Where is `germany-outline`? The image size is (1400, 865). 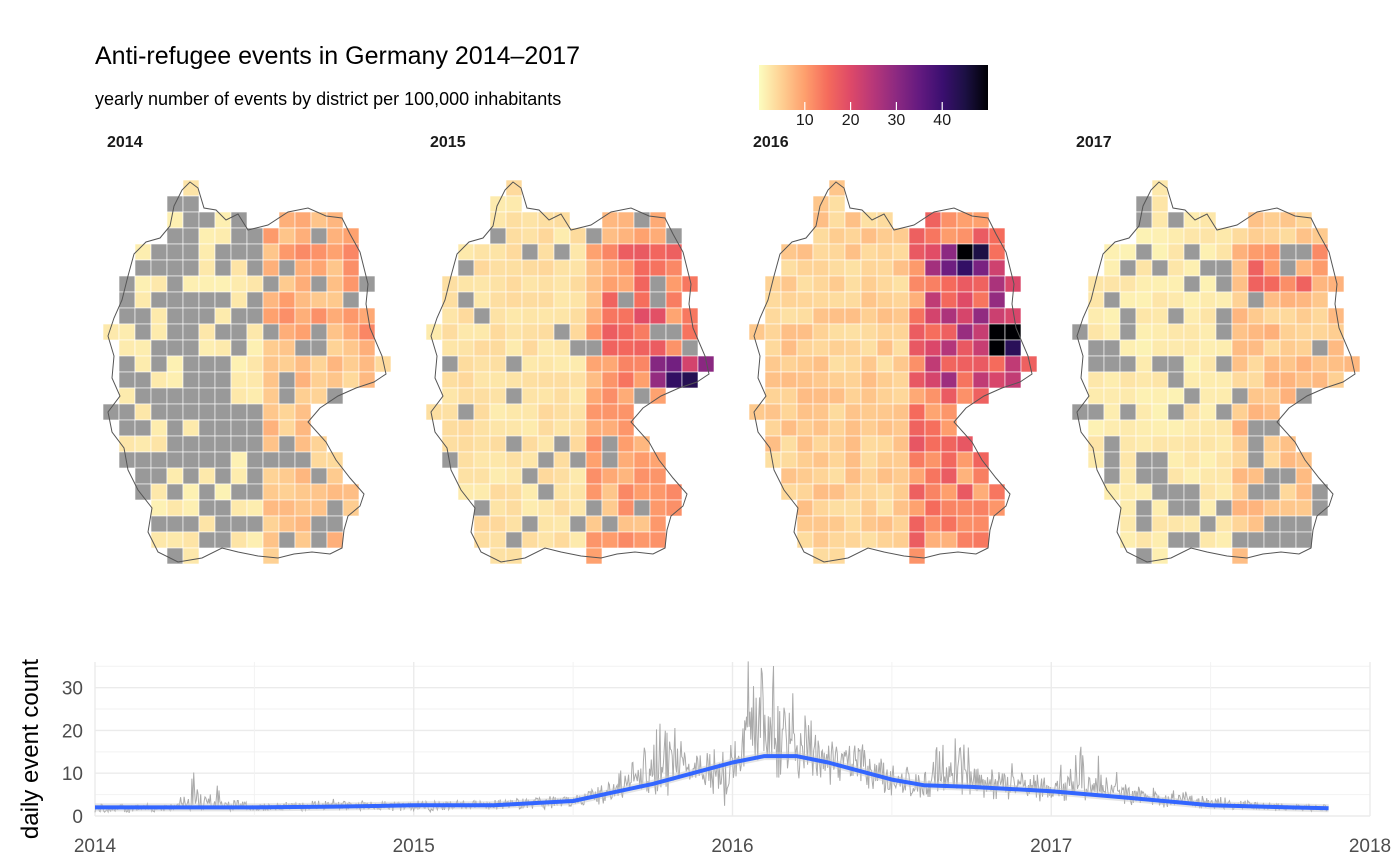 germany-outline is located at coordinates (247, 372).